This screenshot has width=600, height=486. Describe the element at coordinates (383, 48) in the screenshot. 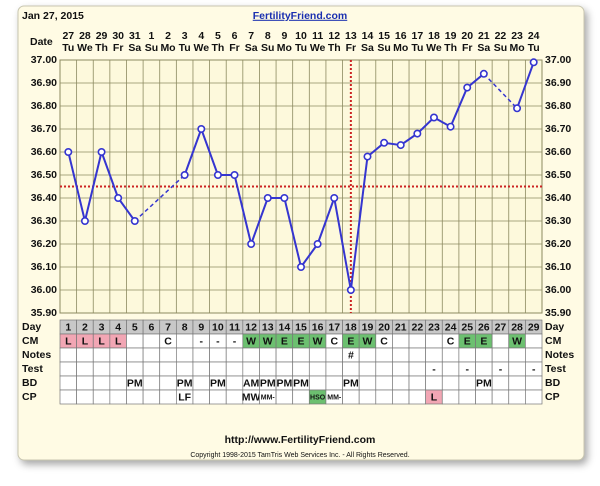

I see `weekday-label: Su` at that location.